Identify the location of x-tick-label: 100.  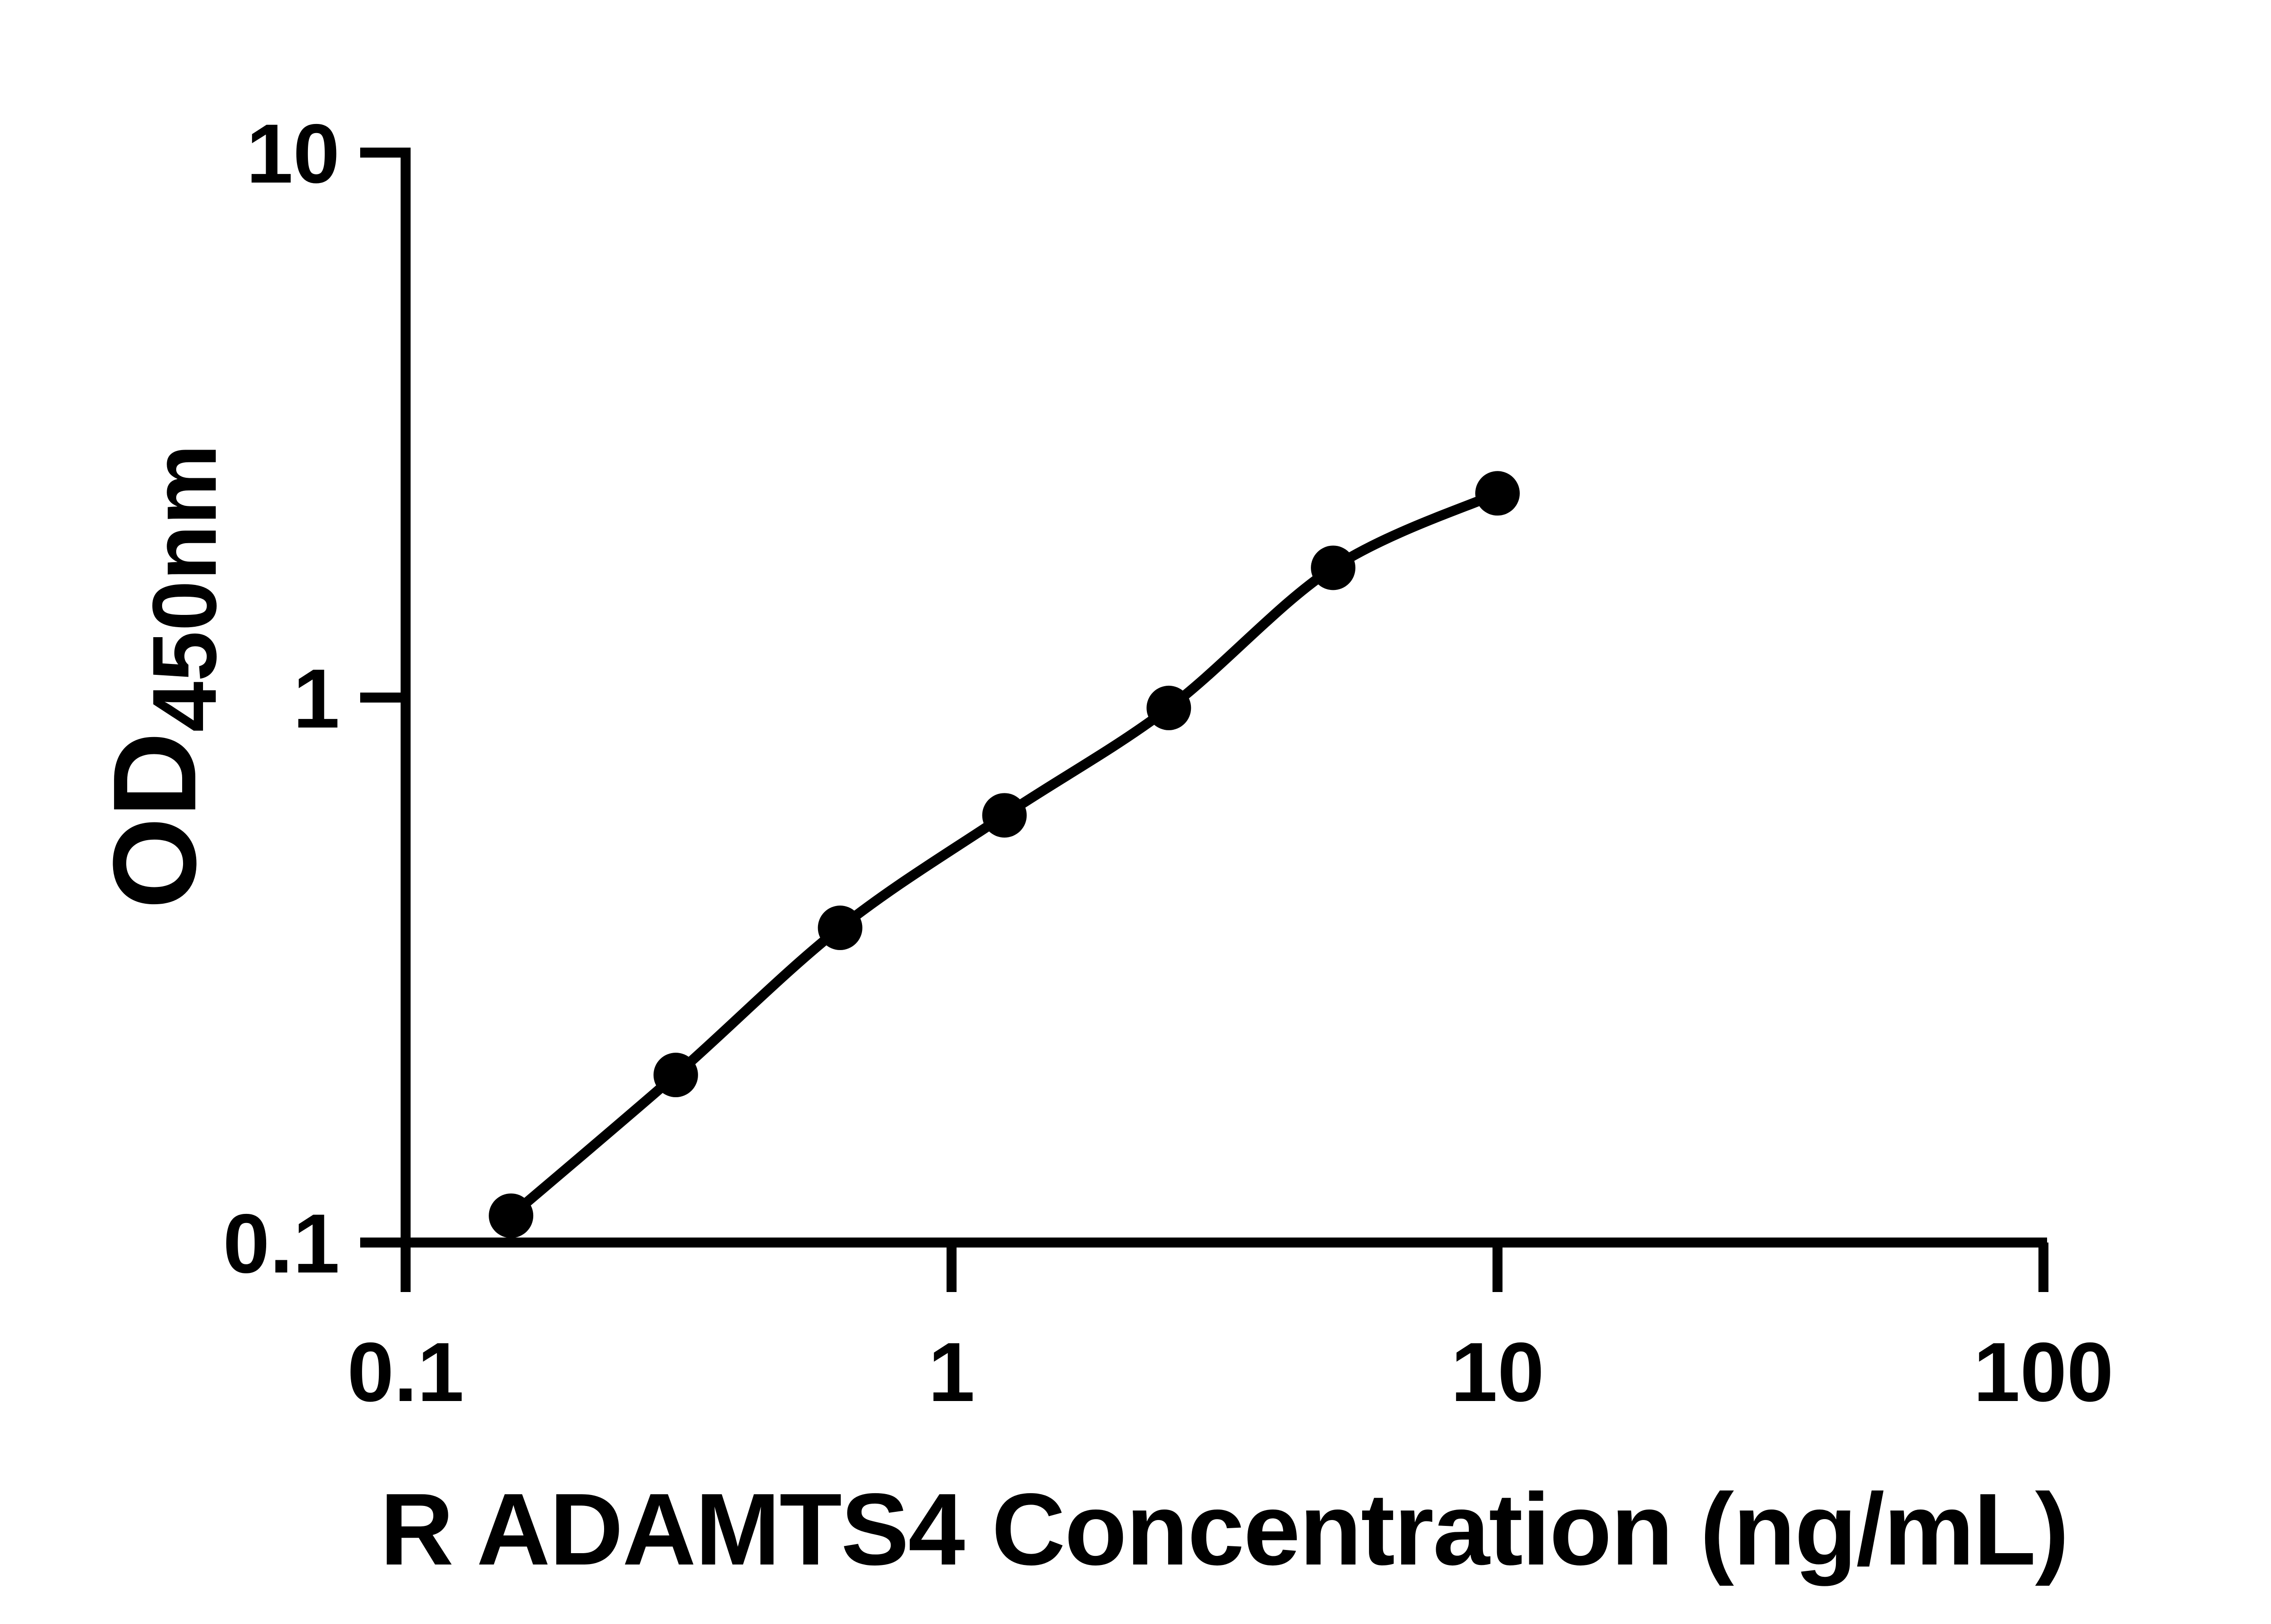
(2043, 1372).